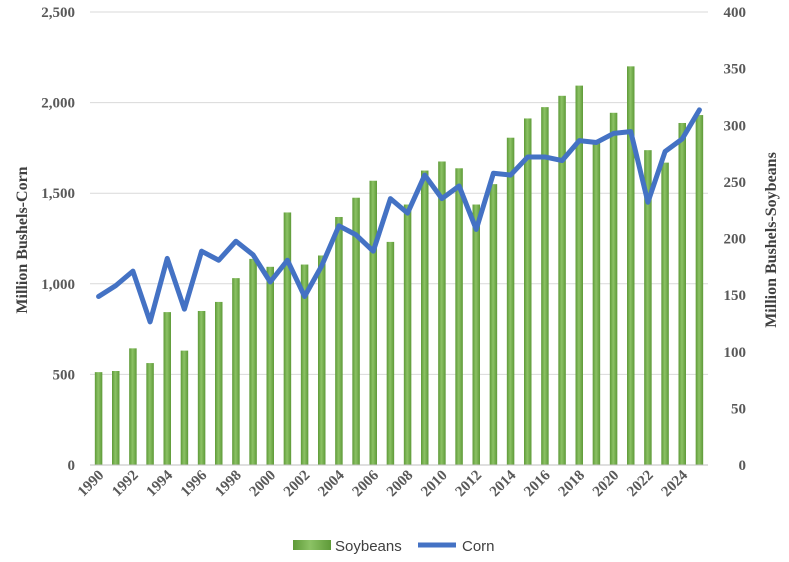  Describe the element at coordinates (373, 322) in the screenshot. I see `soybeans-bar-2006` at that location.